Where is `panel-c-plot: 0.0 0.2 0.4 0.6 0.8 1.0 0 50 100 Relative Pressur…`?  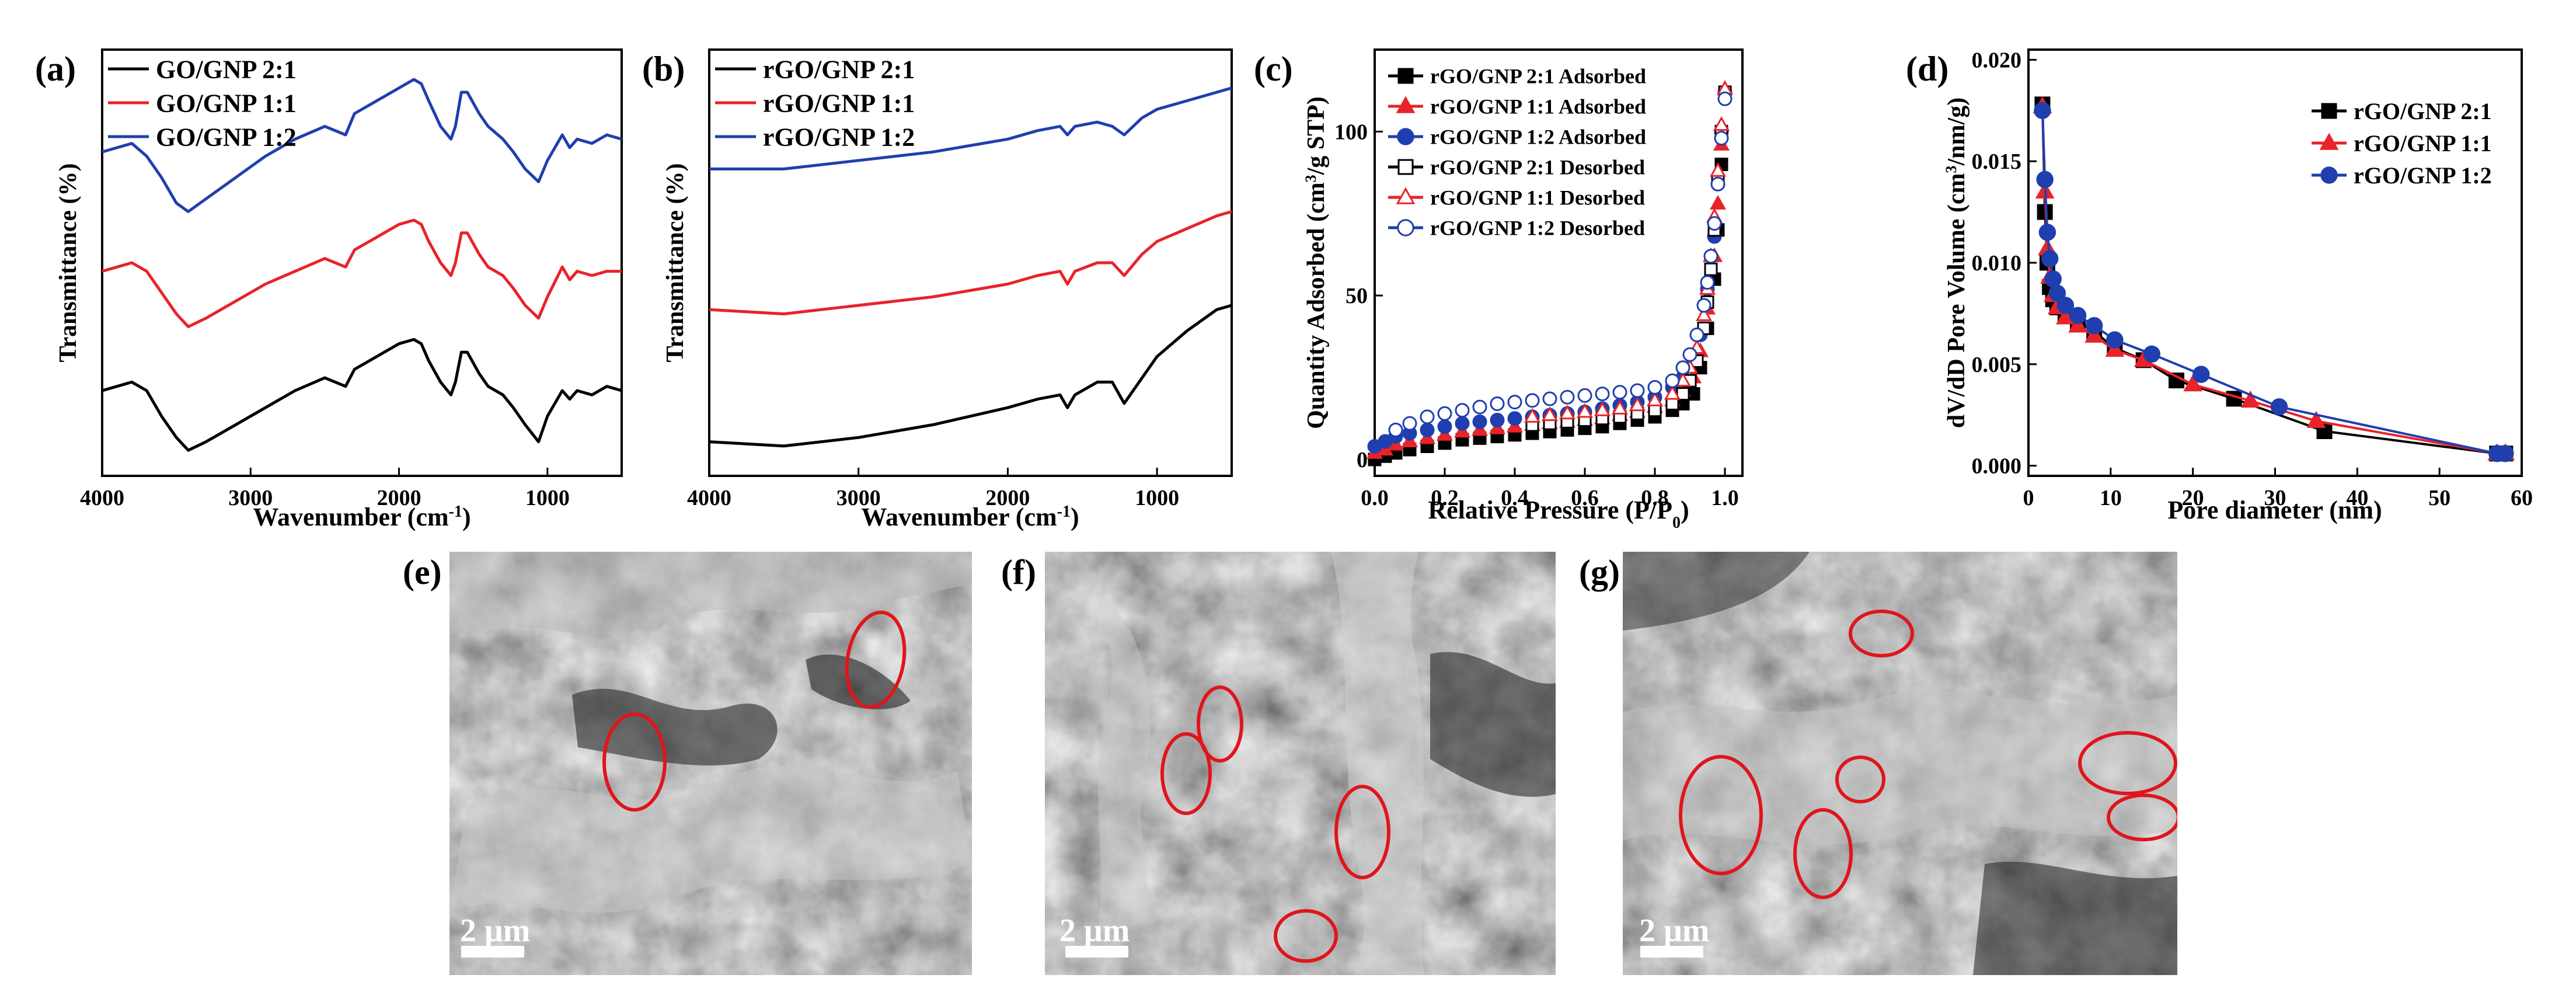 panel-c-plot: 0.0 0.2 0.4 0.6 0.8 1.0 0 50 100 Relative Pressur… is located at coordinates (1523, 290).